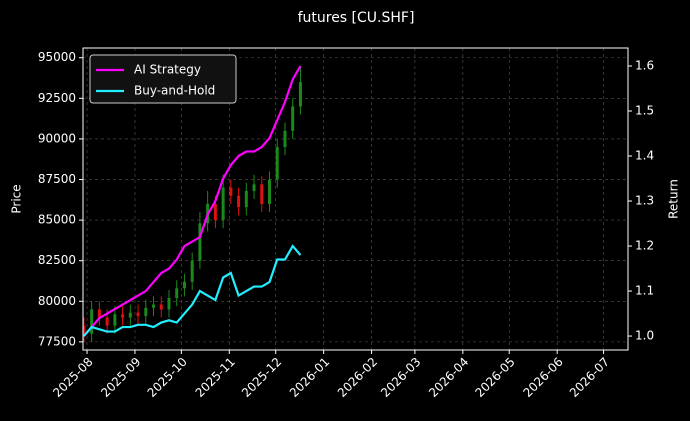 This screenshot has width=690, height=421. What do you see at coordinates (57, 341) in the screenshot?
I see `y-tick-label: 77500` at bounding box center [57, 341].